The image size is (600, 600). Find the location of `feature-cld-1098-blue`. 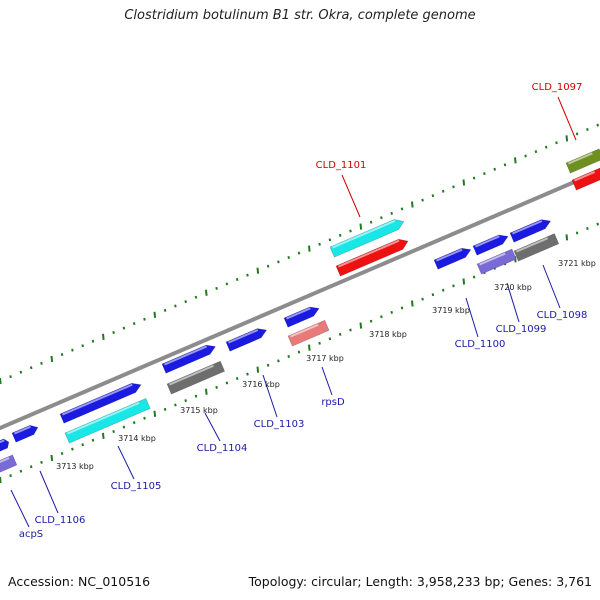

feature-cld-1098-blue is located at coordinates (531, 229).